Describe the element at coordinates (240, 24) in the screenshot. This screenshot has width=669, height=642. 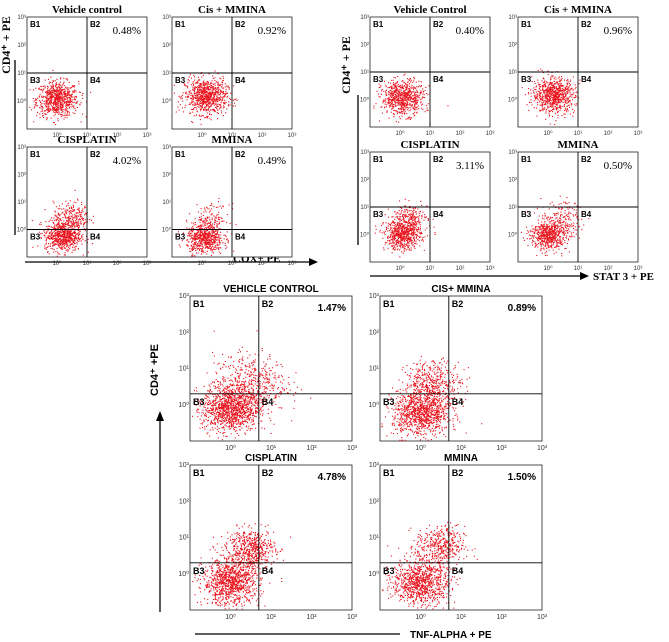
I see `quadrant-label-b2: B2` at that location.